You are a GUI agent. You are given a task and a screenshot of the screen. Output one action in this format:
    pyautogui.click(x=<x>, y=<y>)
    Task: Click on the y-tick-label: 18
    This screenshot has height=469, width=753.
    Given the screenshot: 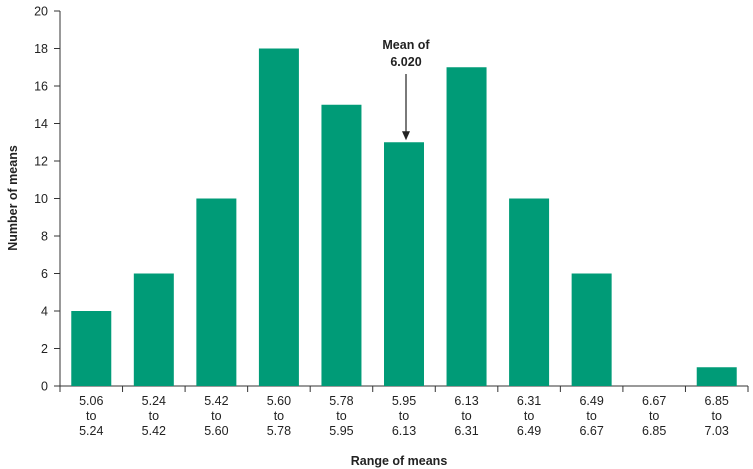 What is the action you would take?
    pyautogui.click(x=41, y=49)
    